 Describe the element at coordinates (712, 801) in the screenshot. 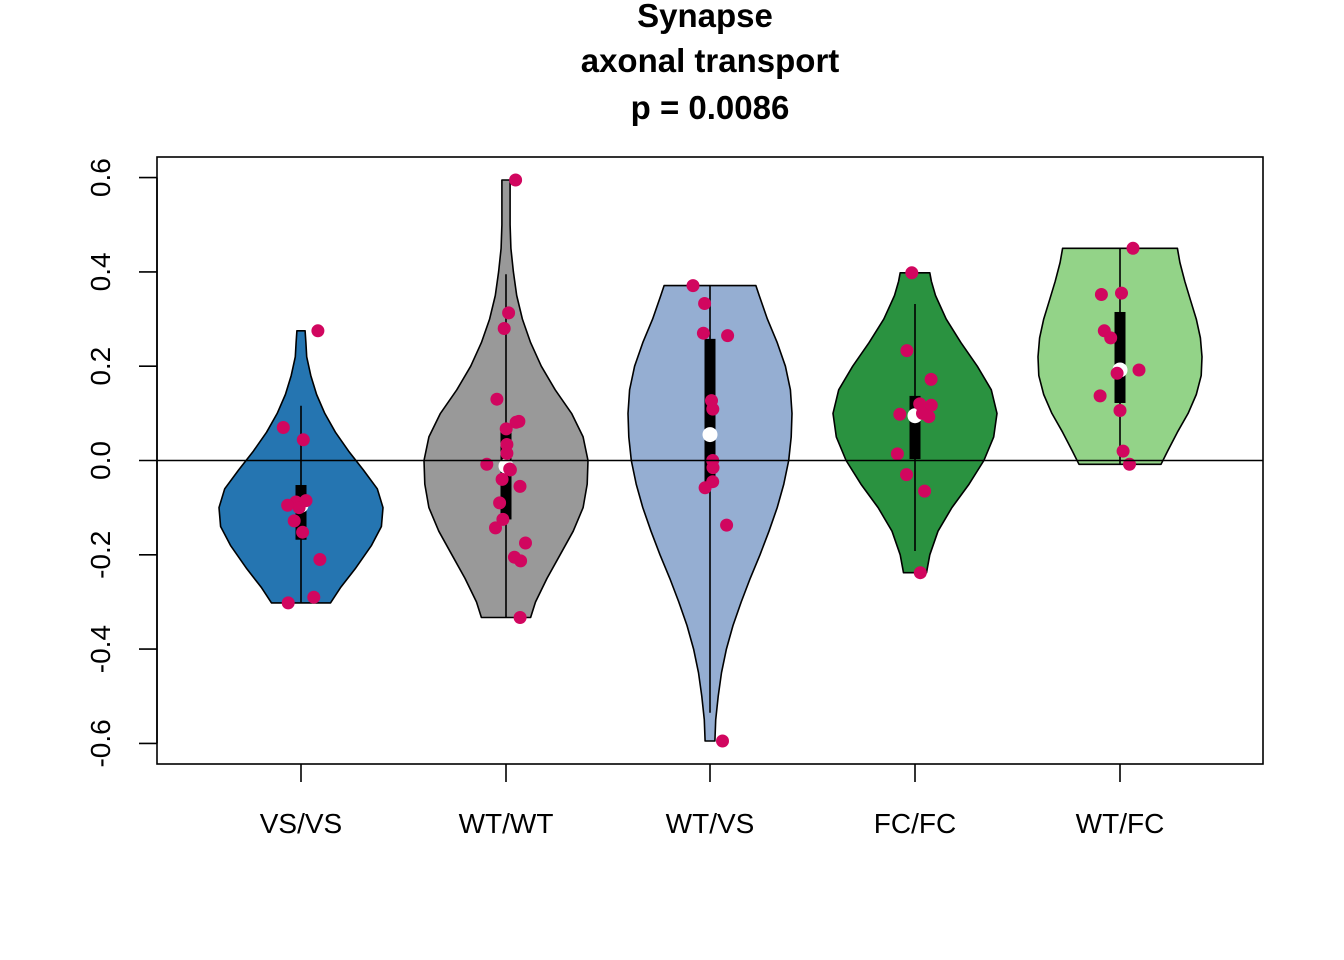

I see `x-axis: VS/VS WT/WT WT/VS FC/FC WT/FC` at that location.